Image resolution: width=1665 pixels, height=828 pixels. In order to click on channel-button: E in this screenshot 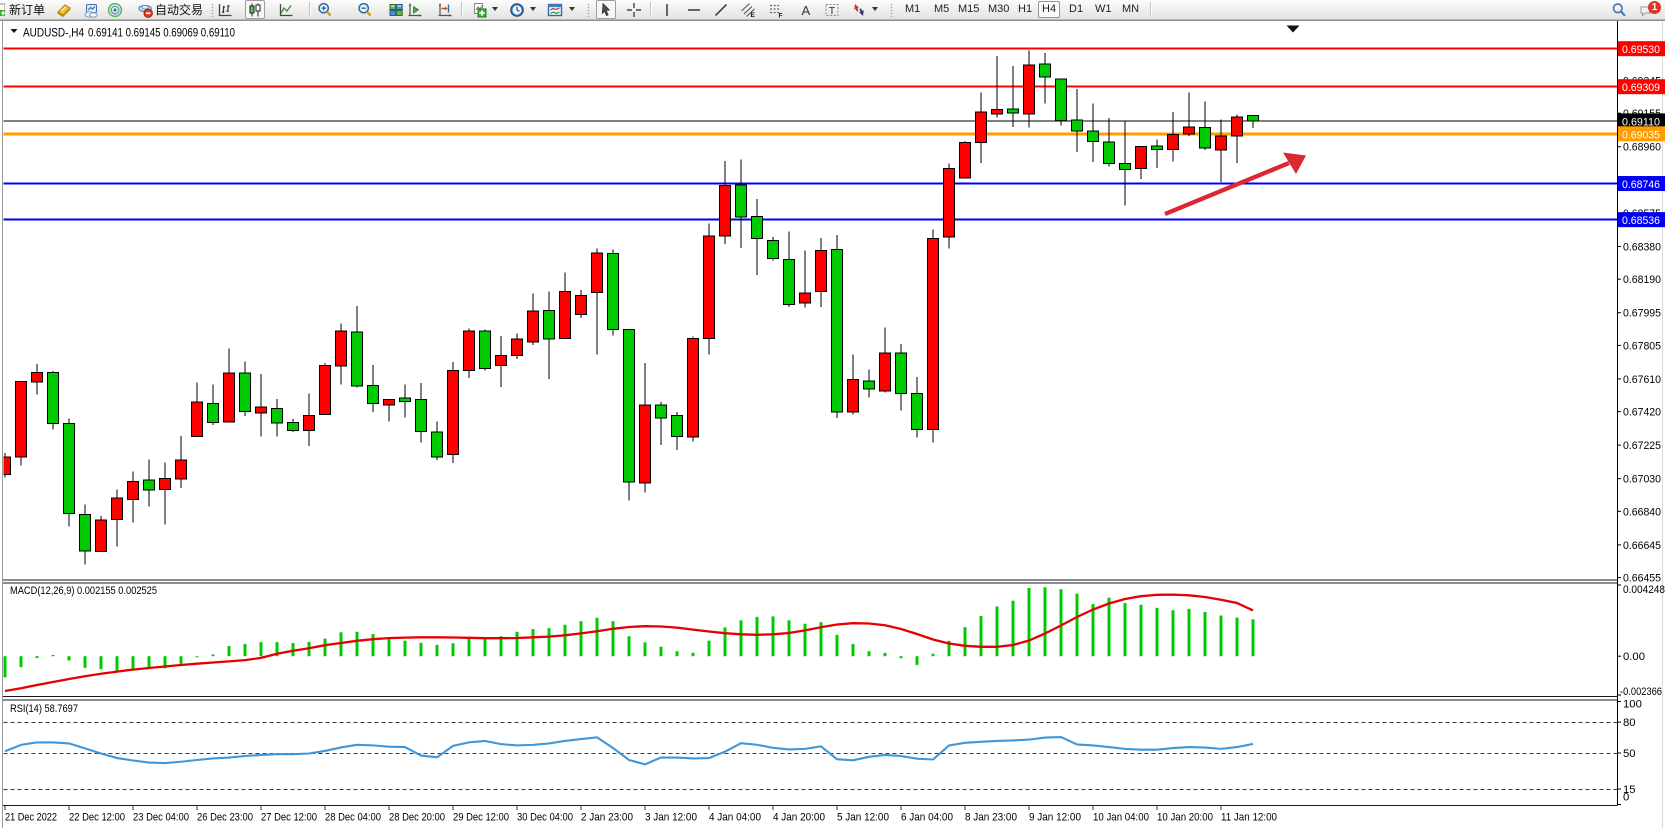, I will do `click(748, 9)`.